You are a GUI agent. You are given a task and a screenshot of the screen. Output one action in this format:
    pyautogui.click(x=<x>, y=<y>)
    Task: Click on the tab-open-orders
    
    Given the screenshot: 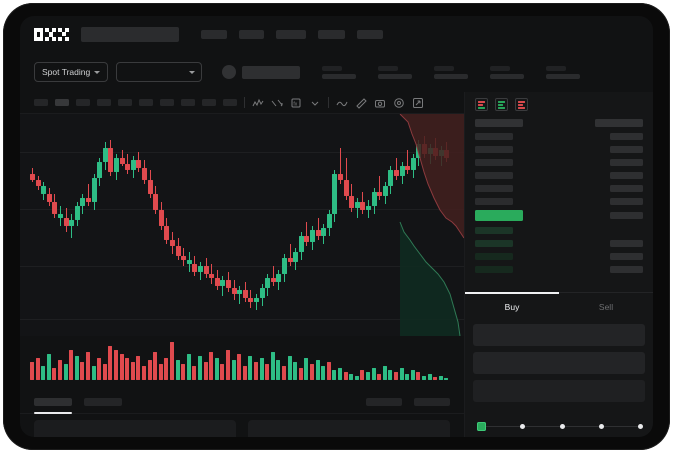 What is the action you would take?
    pyautogui.click(x=53, y=405)
    